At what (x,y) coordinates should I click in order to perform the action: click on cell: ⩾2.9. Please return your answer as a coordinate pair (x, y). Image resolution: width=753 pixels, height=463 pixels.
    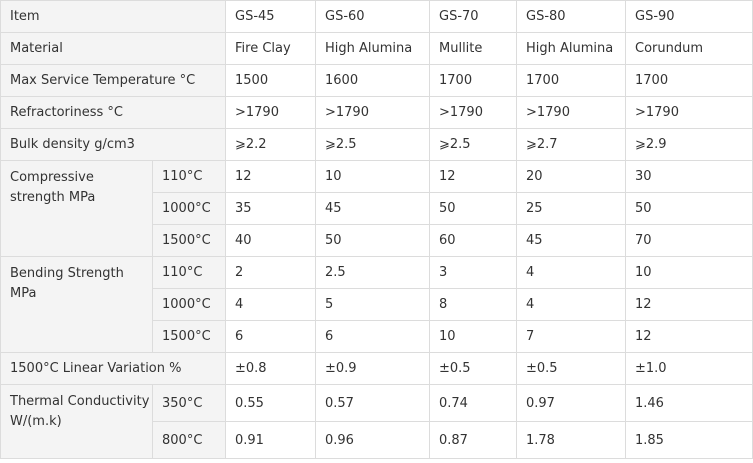
    Looking at the image, I should click on (689, 144).